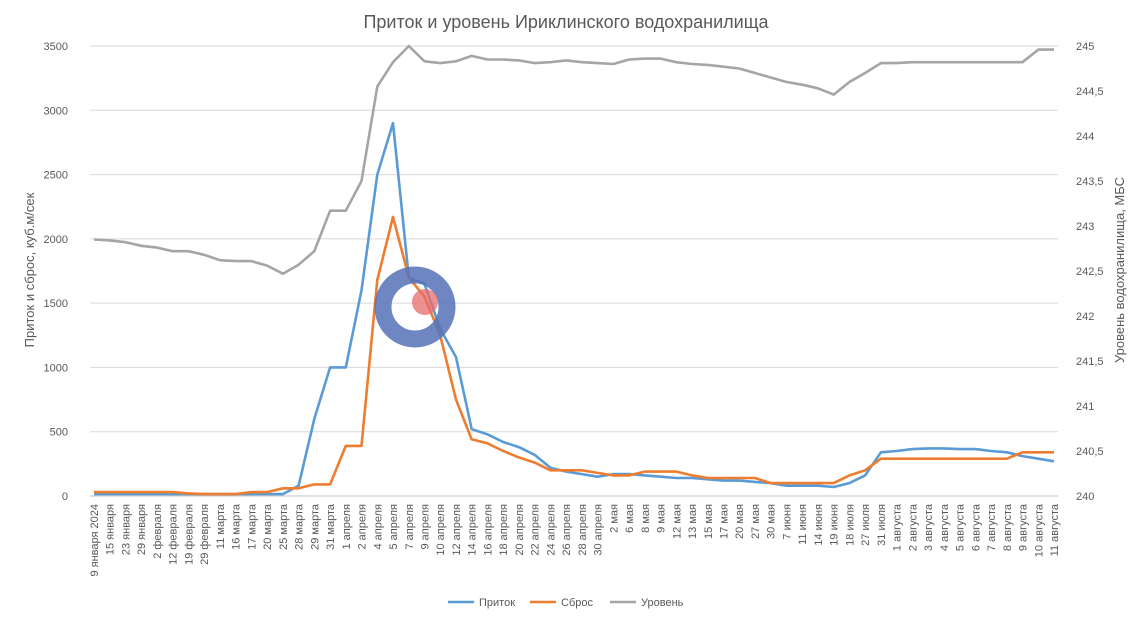  Describe the element at coordinates (410, 527) in the screenshot. I see `x-tick-label: 7 апреля` at that location.